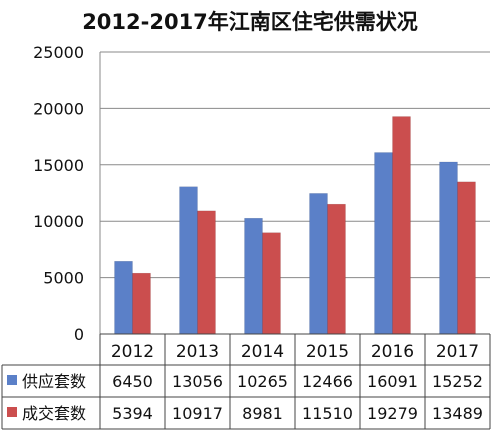 The width and height of the screenshot is (500, 436). Describe the element at coordinates (327, 413) in the screenshot. I see `data-label: 11510` at that location.